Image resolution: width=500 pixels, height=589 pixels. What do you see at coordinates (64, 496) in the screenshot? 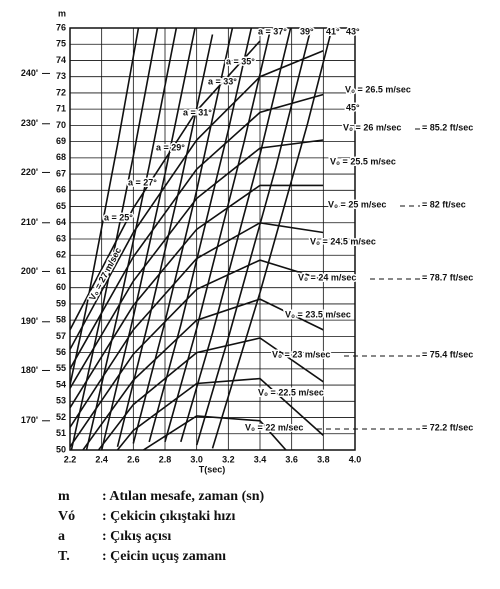
I see `legend-symbol: m` at bounding box center [64, 496].